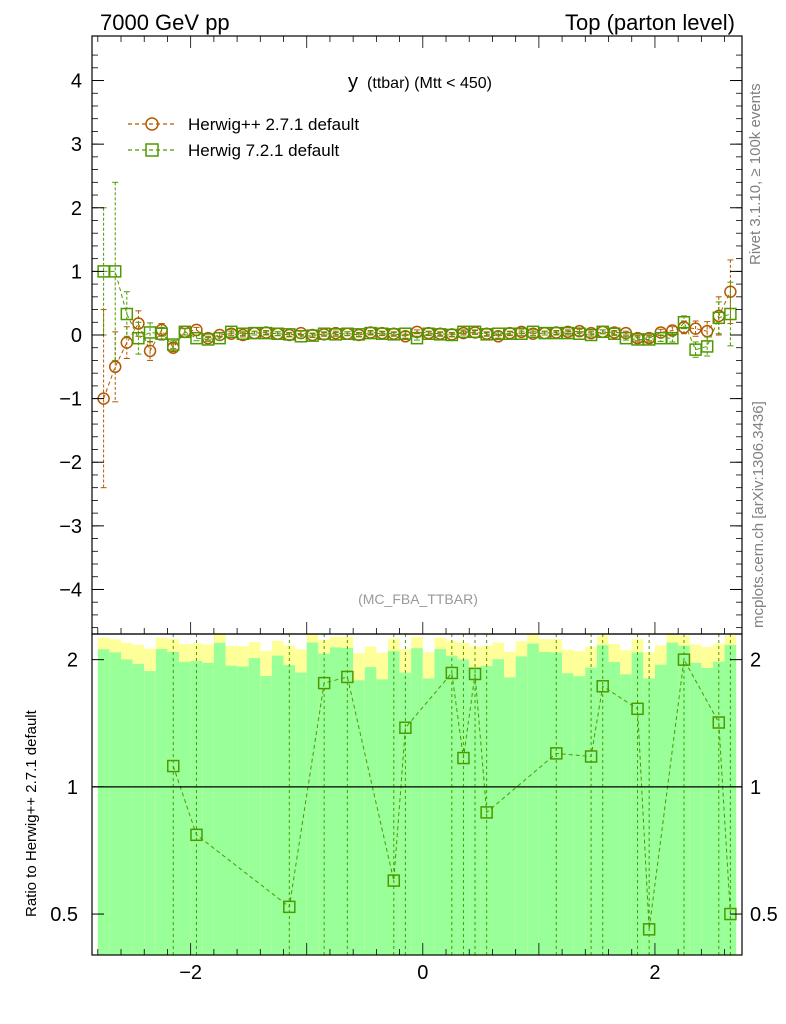  I want to click on main-ytick-label: 2, so click(76, 209).